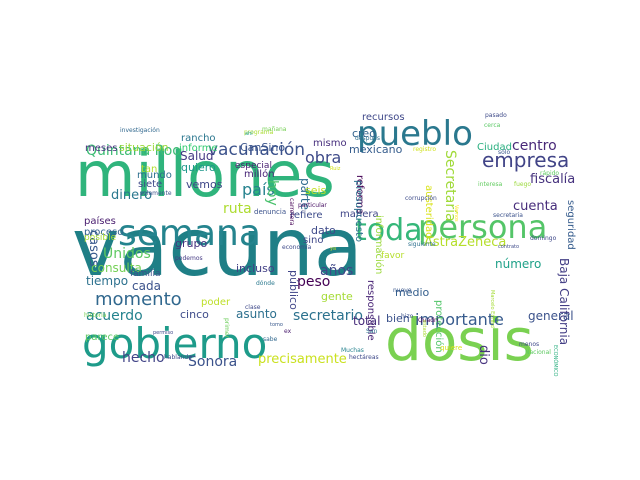  What do you see at coordinates (552, 179) in the screenshot?
I see `word-fiscalia: fiscalía` at bounding box center [552, 179].